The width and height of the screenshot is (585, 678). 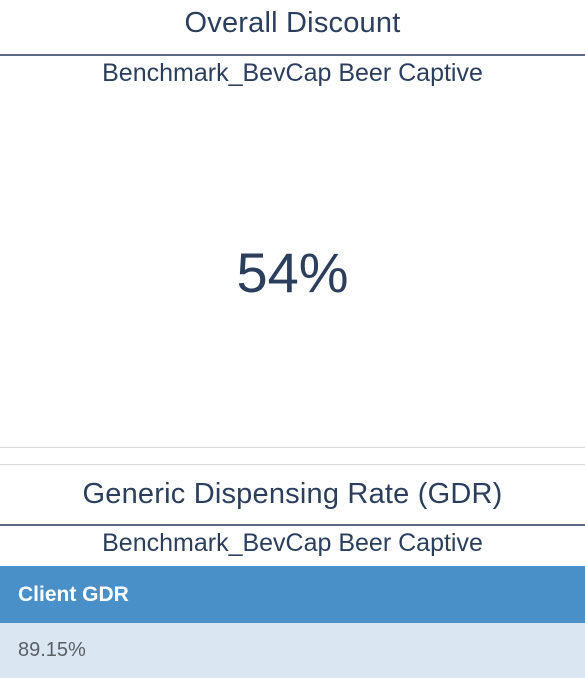 I want to click on gdr-top-divider, so click(x=292, y=464).